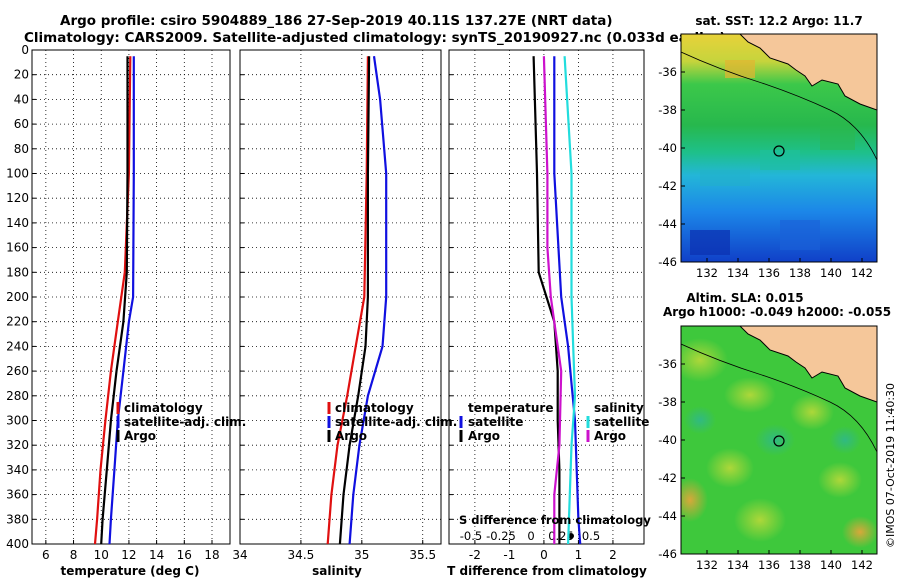  Describe the element at coordinates (544, 555) in the screenshot. I see `x-tick-label: 0` at that location.